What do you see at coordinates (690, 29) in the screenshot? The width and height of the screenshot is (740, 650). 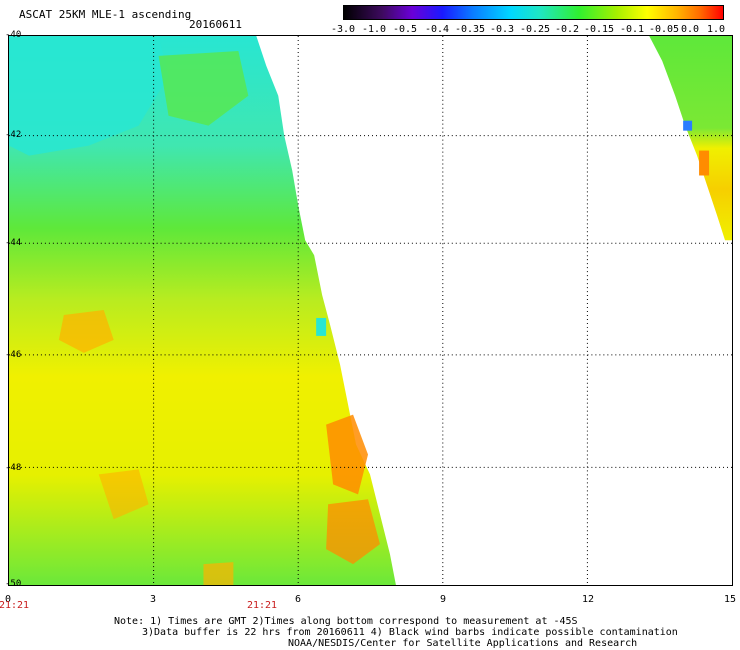 I see `colorbar-tick: 0.0` at bounding box center [690, 29].